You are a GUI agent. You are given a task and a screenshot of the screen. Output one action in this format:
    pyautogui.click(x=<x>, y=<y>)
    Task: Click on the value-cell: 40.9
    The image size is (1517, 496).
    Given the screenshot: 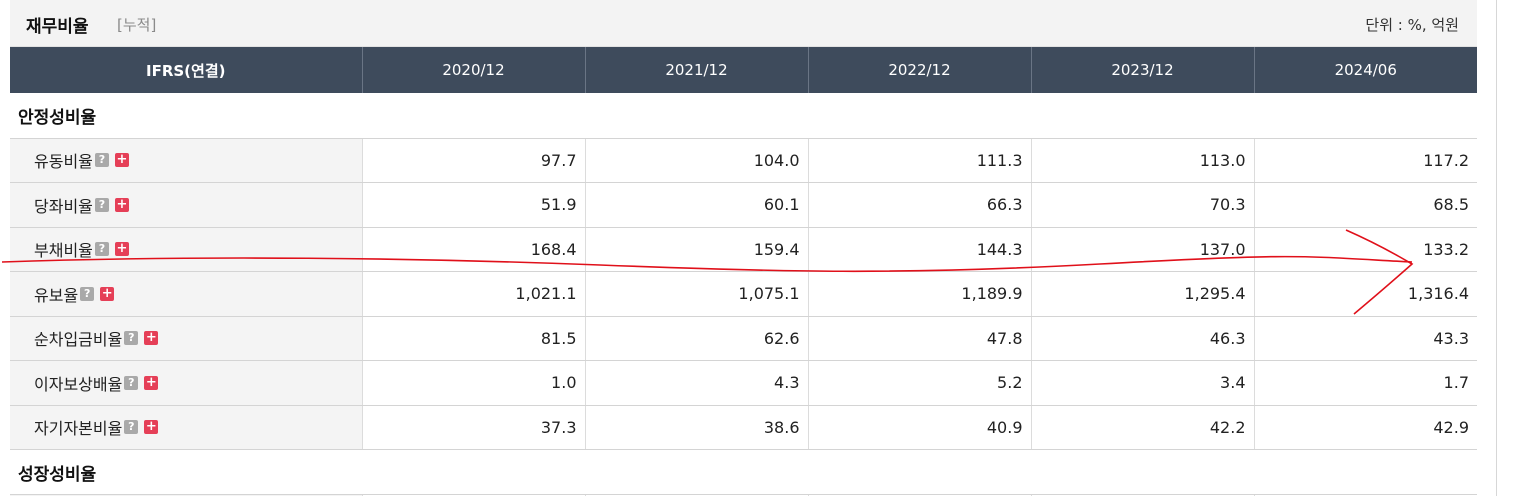 What is the action you would take?
    pyautogui.click(x=919, y=427)
    